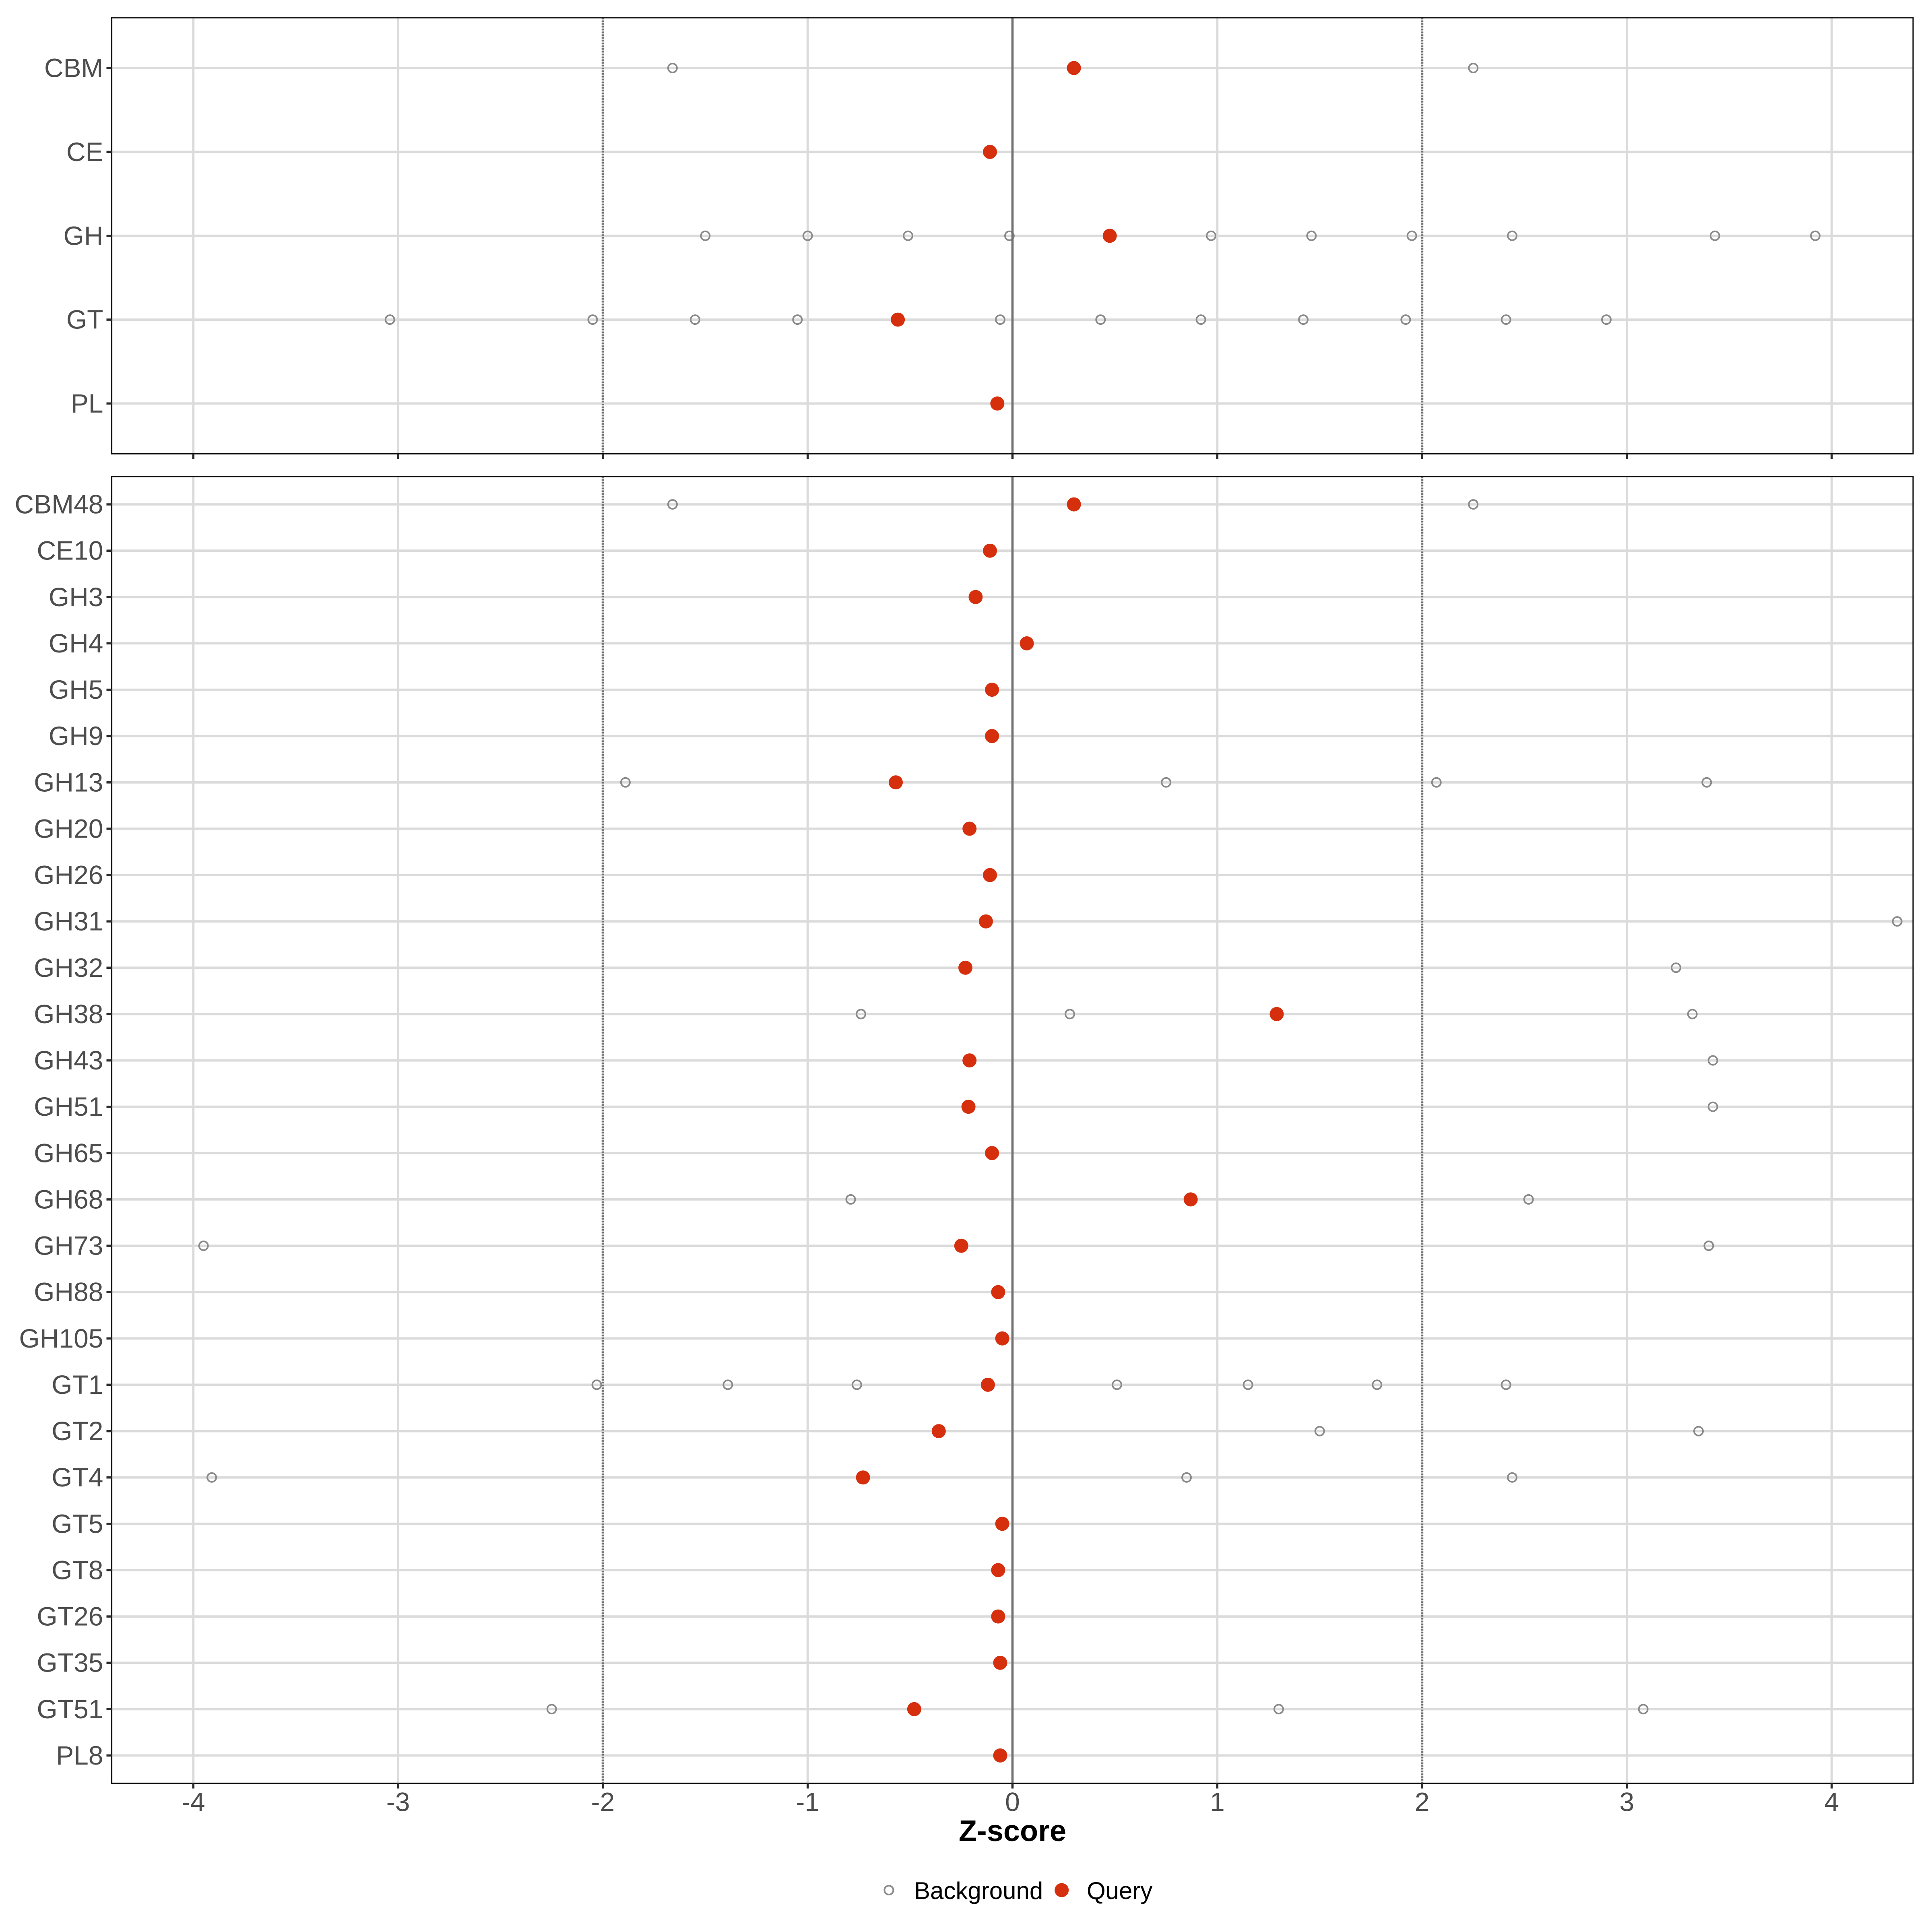  I want to click on svg-text: GH68, so click(68, 1199).